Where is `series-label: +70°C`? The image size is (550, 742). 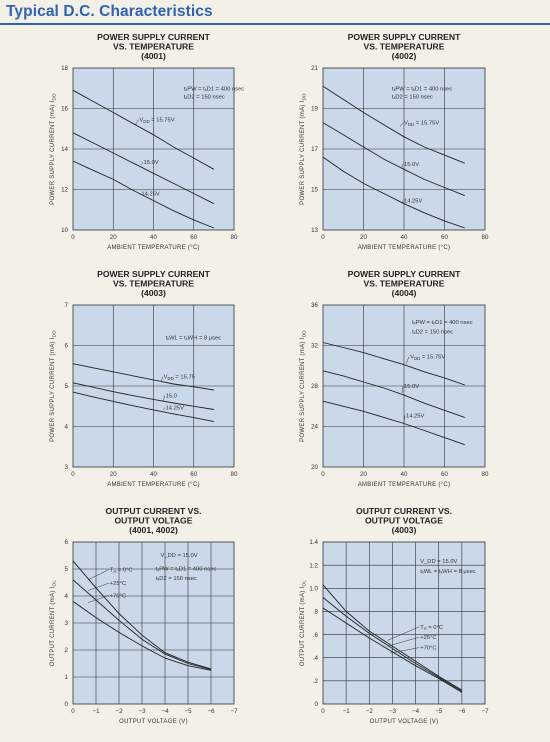 series-label: +70°C is located at coordinates (118, 596).